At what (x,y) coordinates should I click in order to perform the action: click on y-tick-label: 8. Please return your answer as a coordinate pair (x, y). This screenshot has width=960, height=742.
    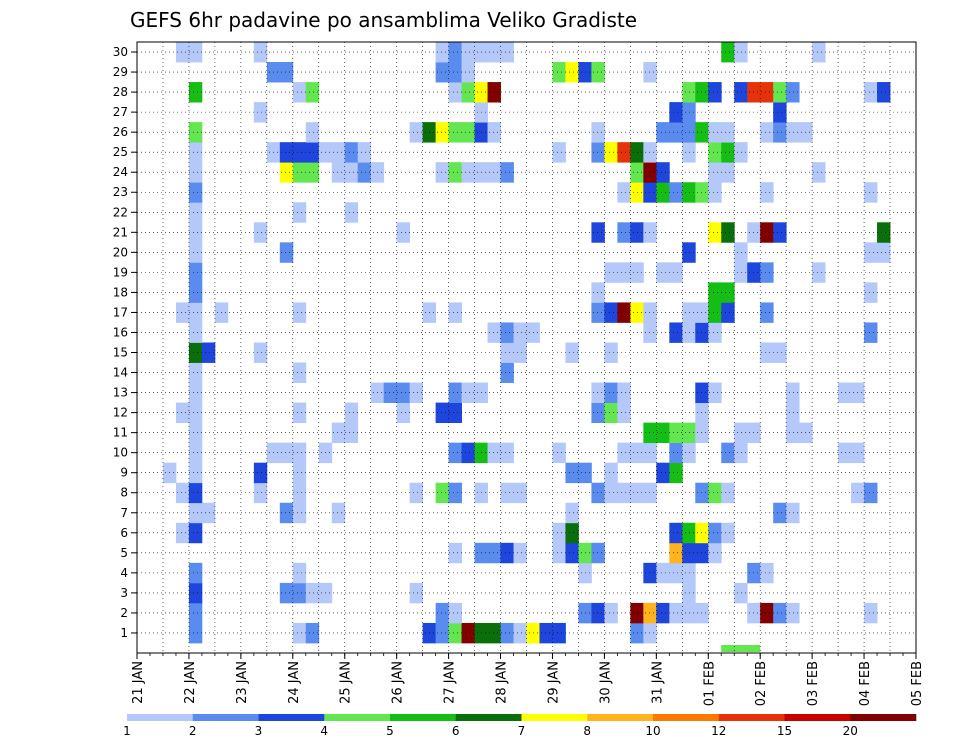
    Looking at the image, I should click on (124, 493).